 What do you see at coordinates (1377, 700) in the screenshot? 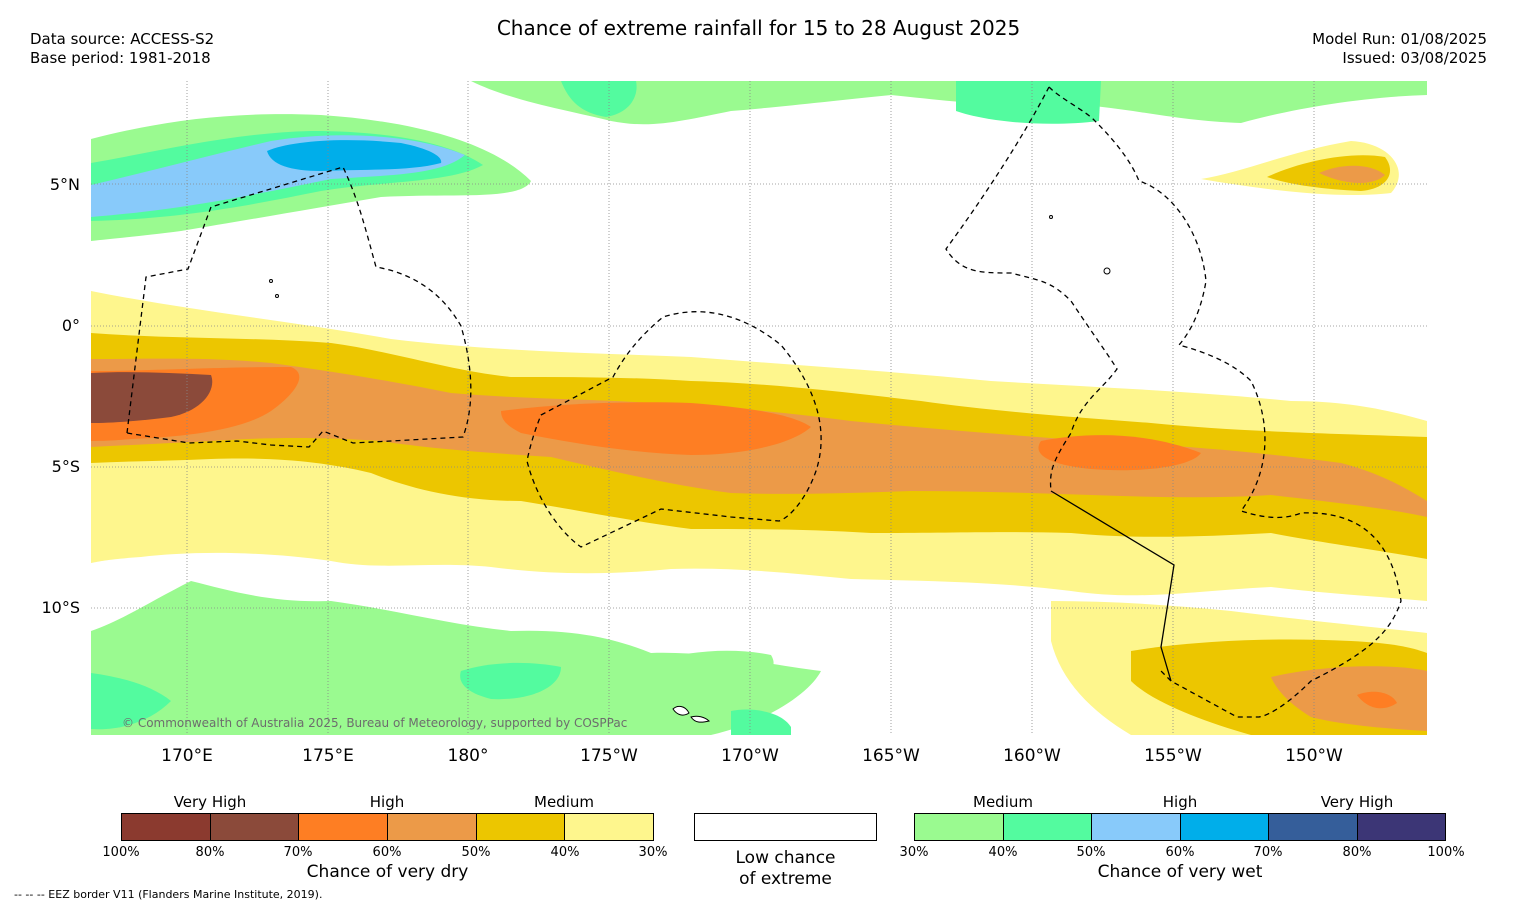
I see `dry-area-southeast-orange` at bounding box center [1377, 700].